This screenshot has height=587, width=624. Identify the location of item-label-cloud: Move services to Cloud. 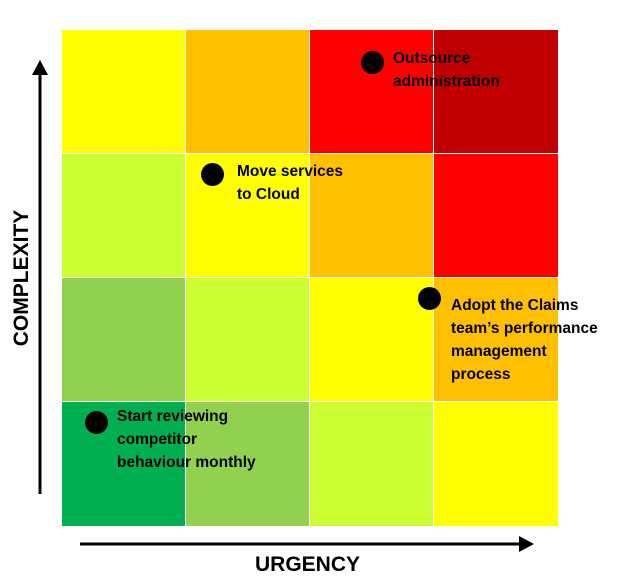
(290, 183).